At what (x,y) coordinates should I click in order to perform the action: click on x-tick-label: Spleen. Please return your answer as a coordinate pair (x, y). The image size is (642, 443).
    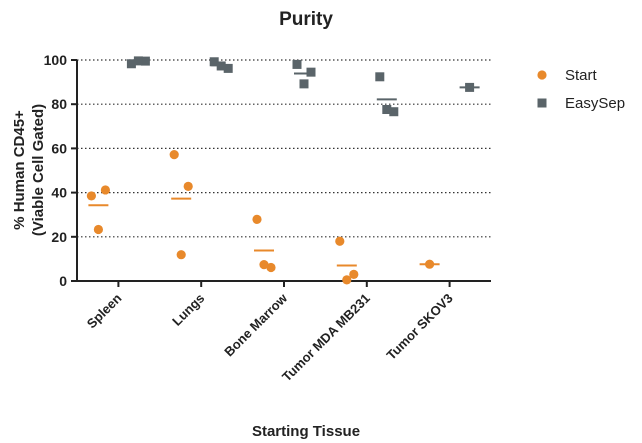
    Looking at the image, I should click on (104, 310).